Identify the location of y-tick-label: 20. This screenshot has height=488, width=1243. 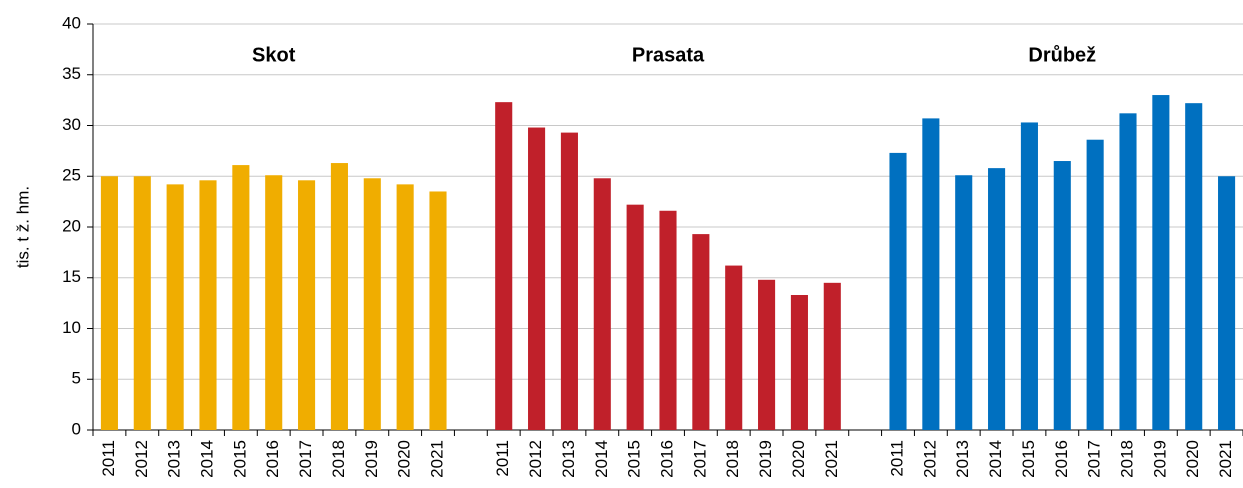
(71, 225).